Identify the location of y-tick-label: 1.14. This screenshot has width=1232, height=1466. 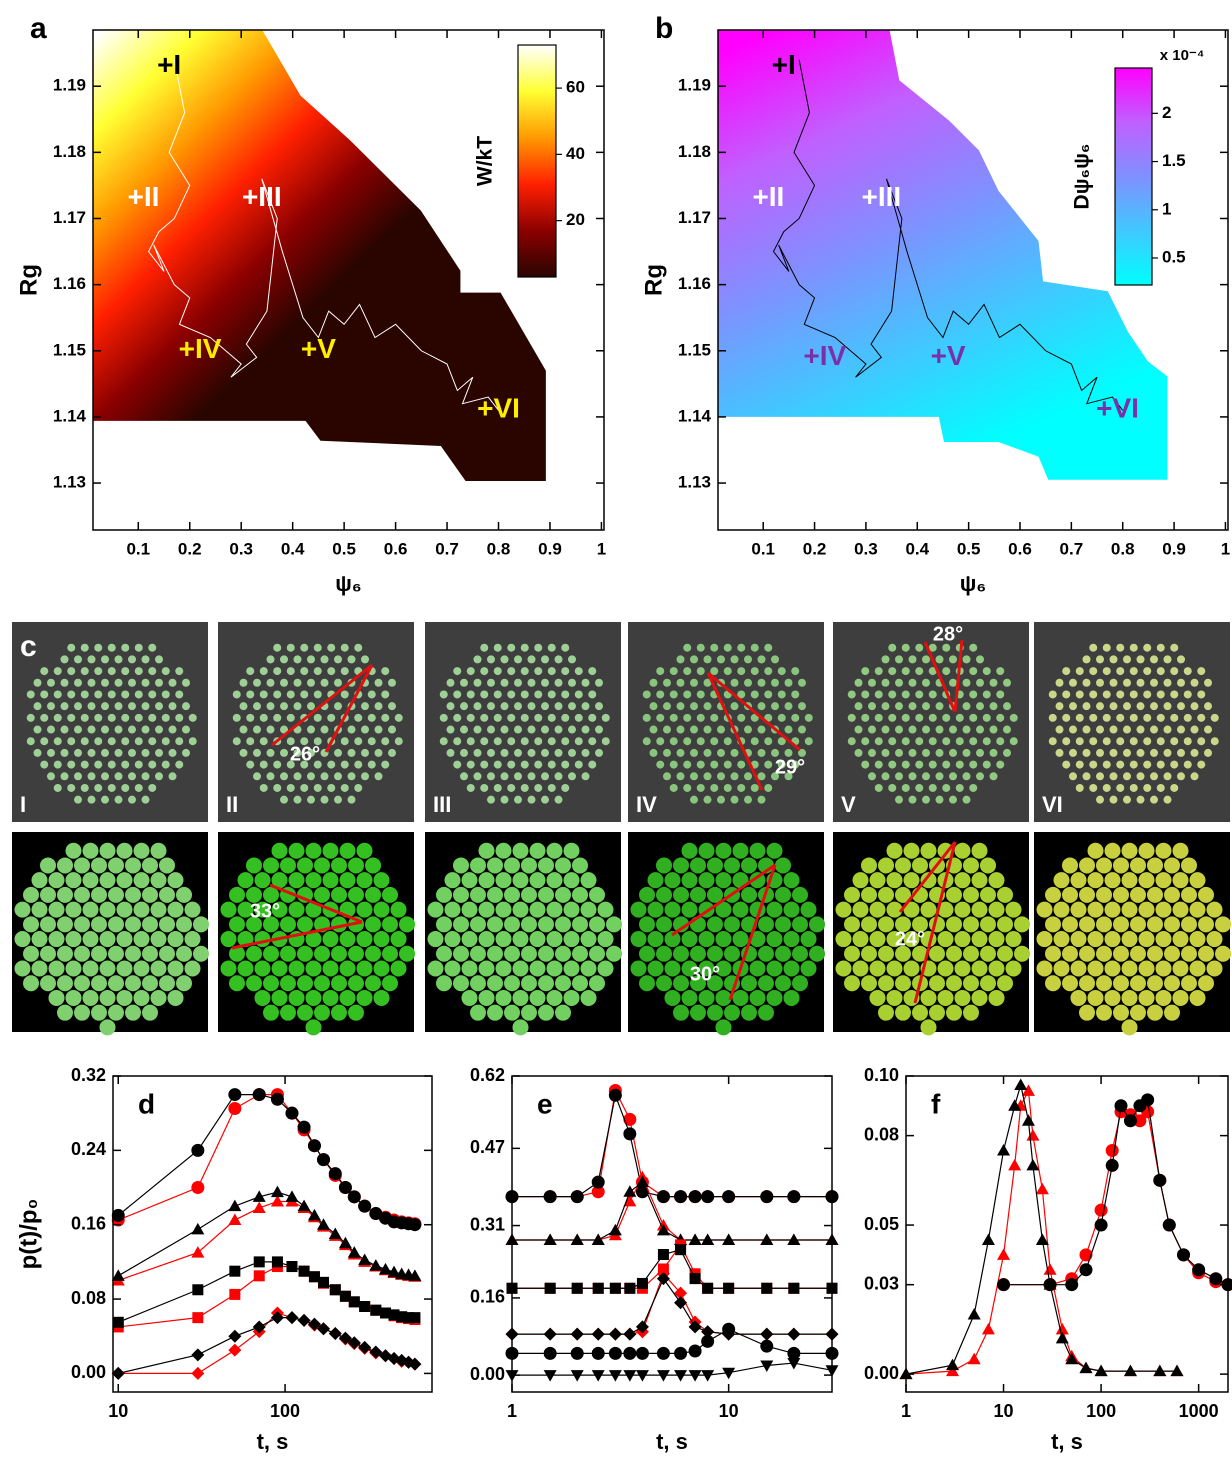
(70, 415).